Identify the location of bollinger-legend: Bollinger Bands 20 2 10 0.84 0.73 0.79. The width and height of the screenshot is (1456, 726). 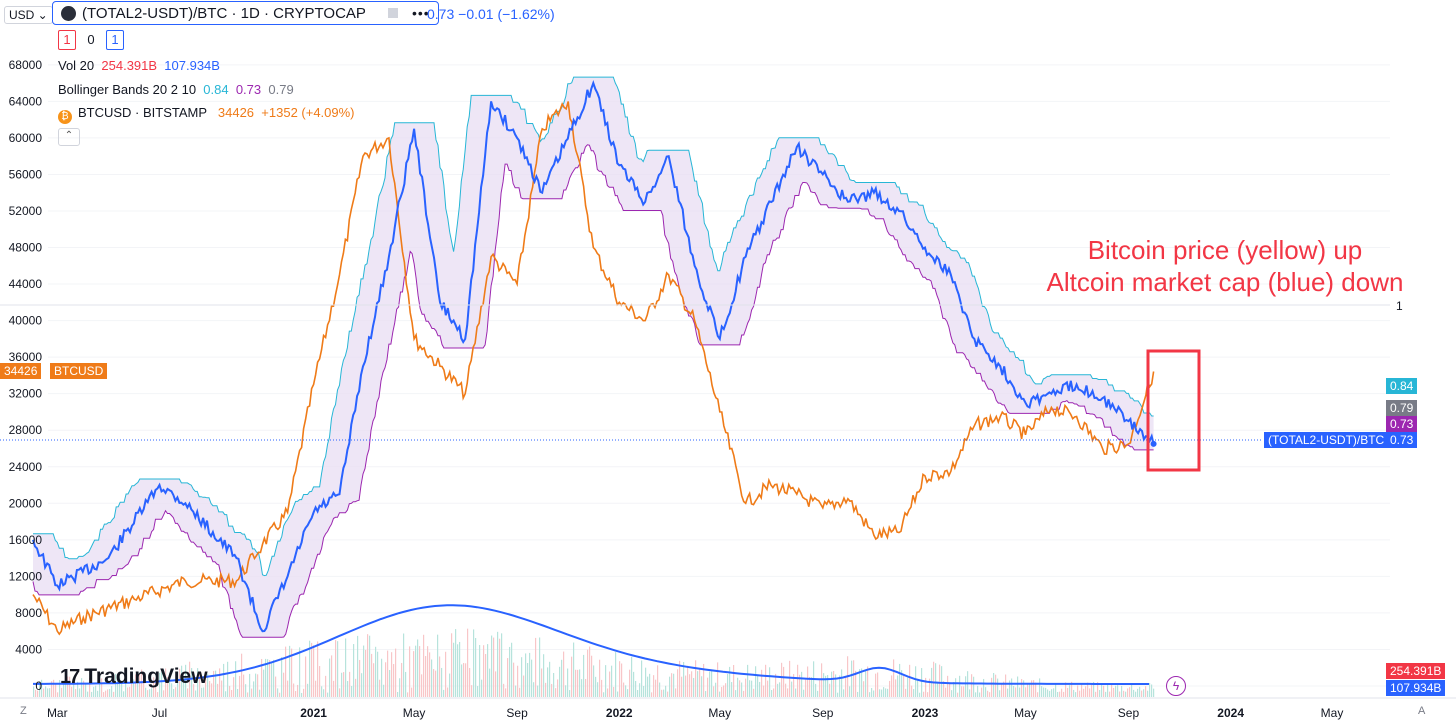
(176, 89).